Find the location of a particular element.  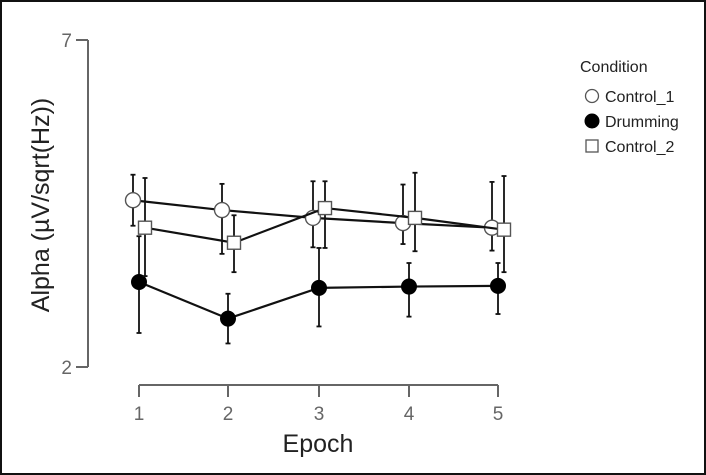

legend-item-control-1: Control_1 is located at coordinates (629, 97).